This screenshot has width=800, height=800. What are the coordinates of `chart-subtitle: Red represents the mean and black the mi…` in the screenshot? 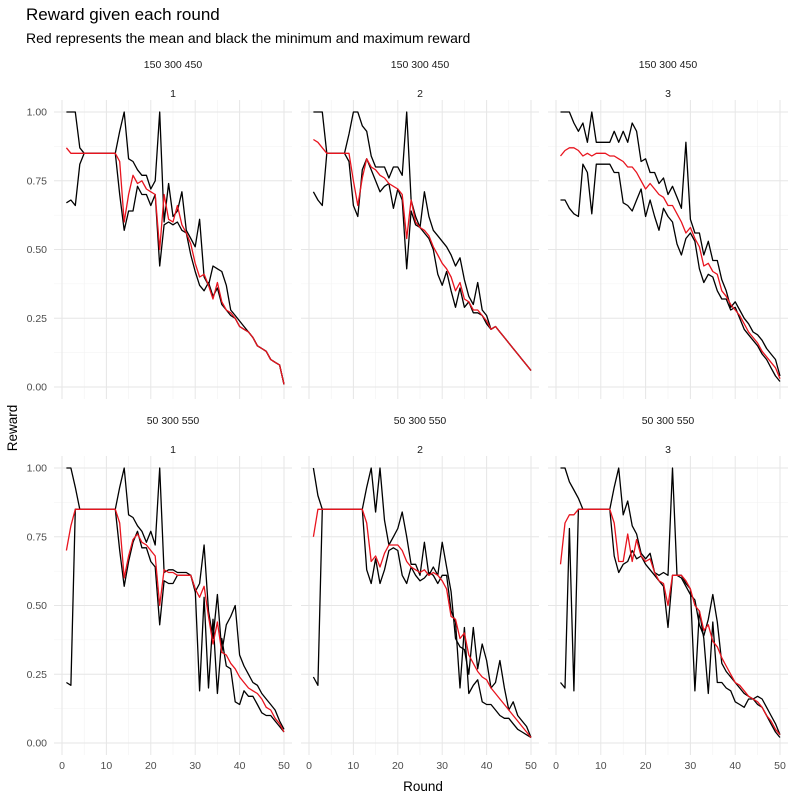 It's located at (248, 38).